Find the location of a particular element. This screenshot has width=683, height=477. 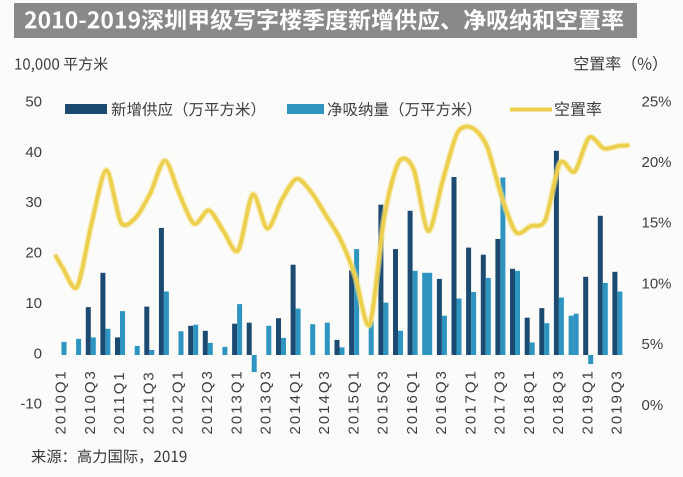

svg-text: 30 is located at coordinates (33, 202).